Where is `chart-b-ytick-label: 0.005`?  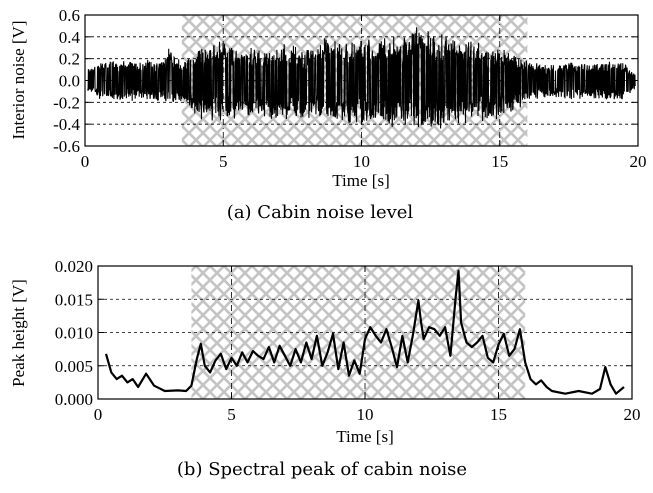
chart-b-ytick-label: 0.005 is located at coordinates (74, 366).